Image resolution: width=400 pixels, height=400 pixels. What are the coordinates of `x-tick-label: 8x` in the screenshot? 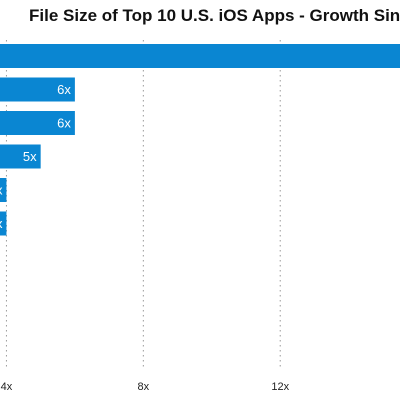 It's located at (144, 387).